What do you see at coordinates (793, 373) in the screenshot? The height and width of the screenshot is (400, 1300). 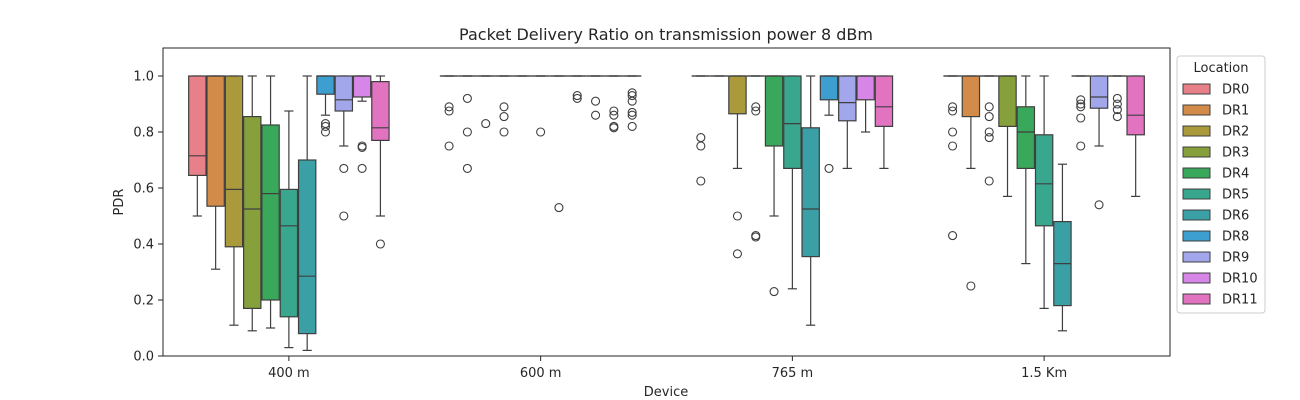 I see `x-tick-label: 765 m` at bounding box center [793, 373].